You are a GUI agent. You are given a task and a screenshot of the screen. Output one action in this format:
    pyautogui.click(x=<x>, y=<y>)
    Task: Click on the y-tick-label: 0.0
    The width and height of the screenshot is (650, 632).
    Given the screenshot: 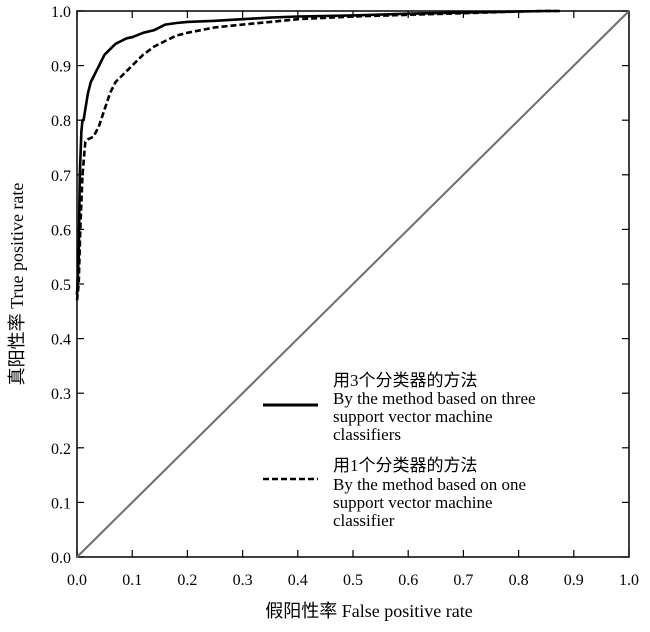 What is the action you would take?
    pyautogui.click(x=61, y=558)
    